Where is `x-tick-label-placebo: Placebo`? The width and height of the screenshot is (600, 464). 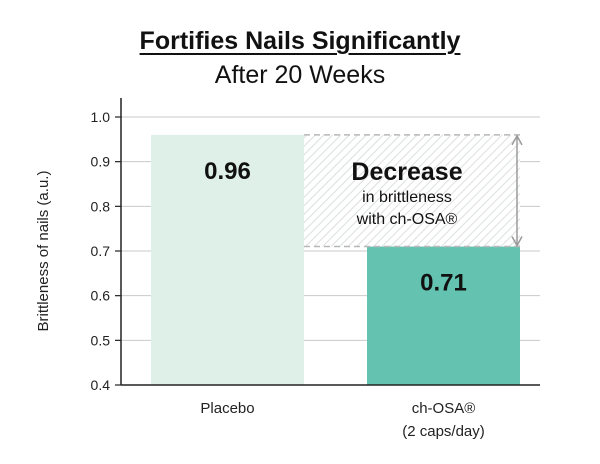 x-tick-label-placebo: Placebo is located at coordinates (227, 408).